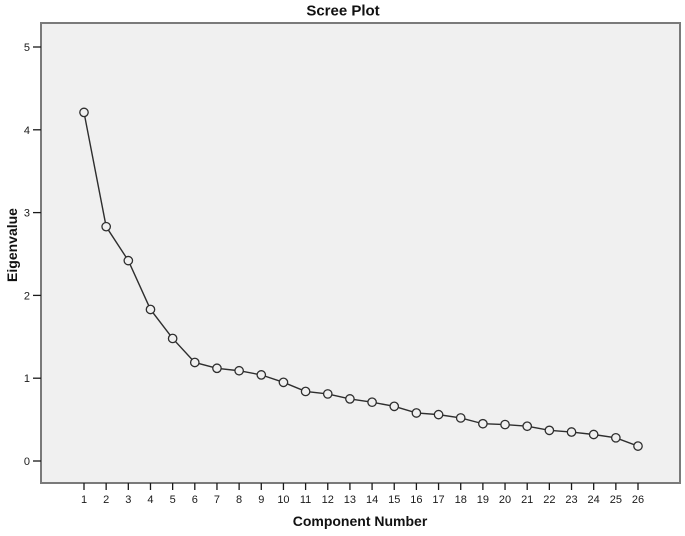  I want to click on y-tick-label-4: 4, so click(27, 131).